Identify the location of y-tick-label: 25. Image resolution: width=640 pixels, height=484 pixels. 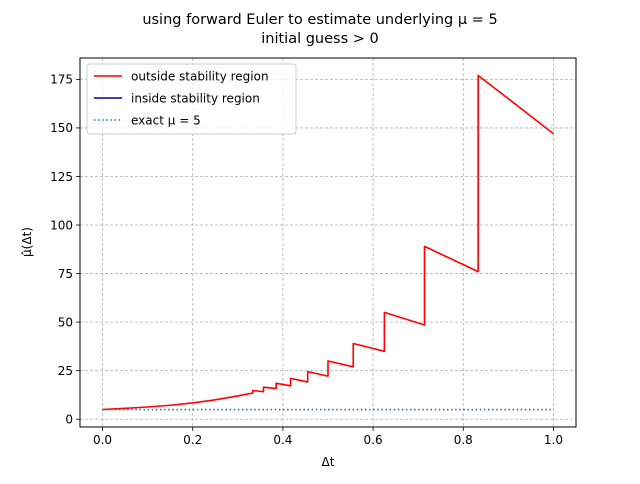
(65, 371).